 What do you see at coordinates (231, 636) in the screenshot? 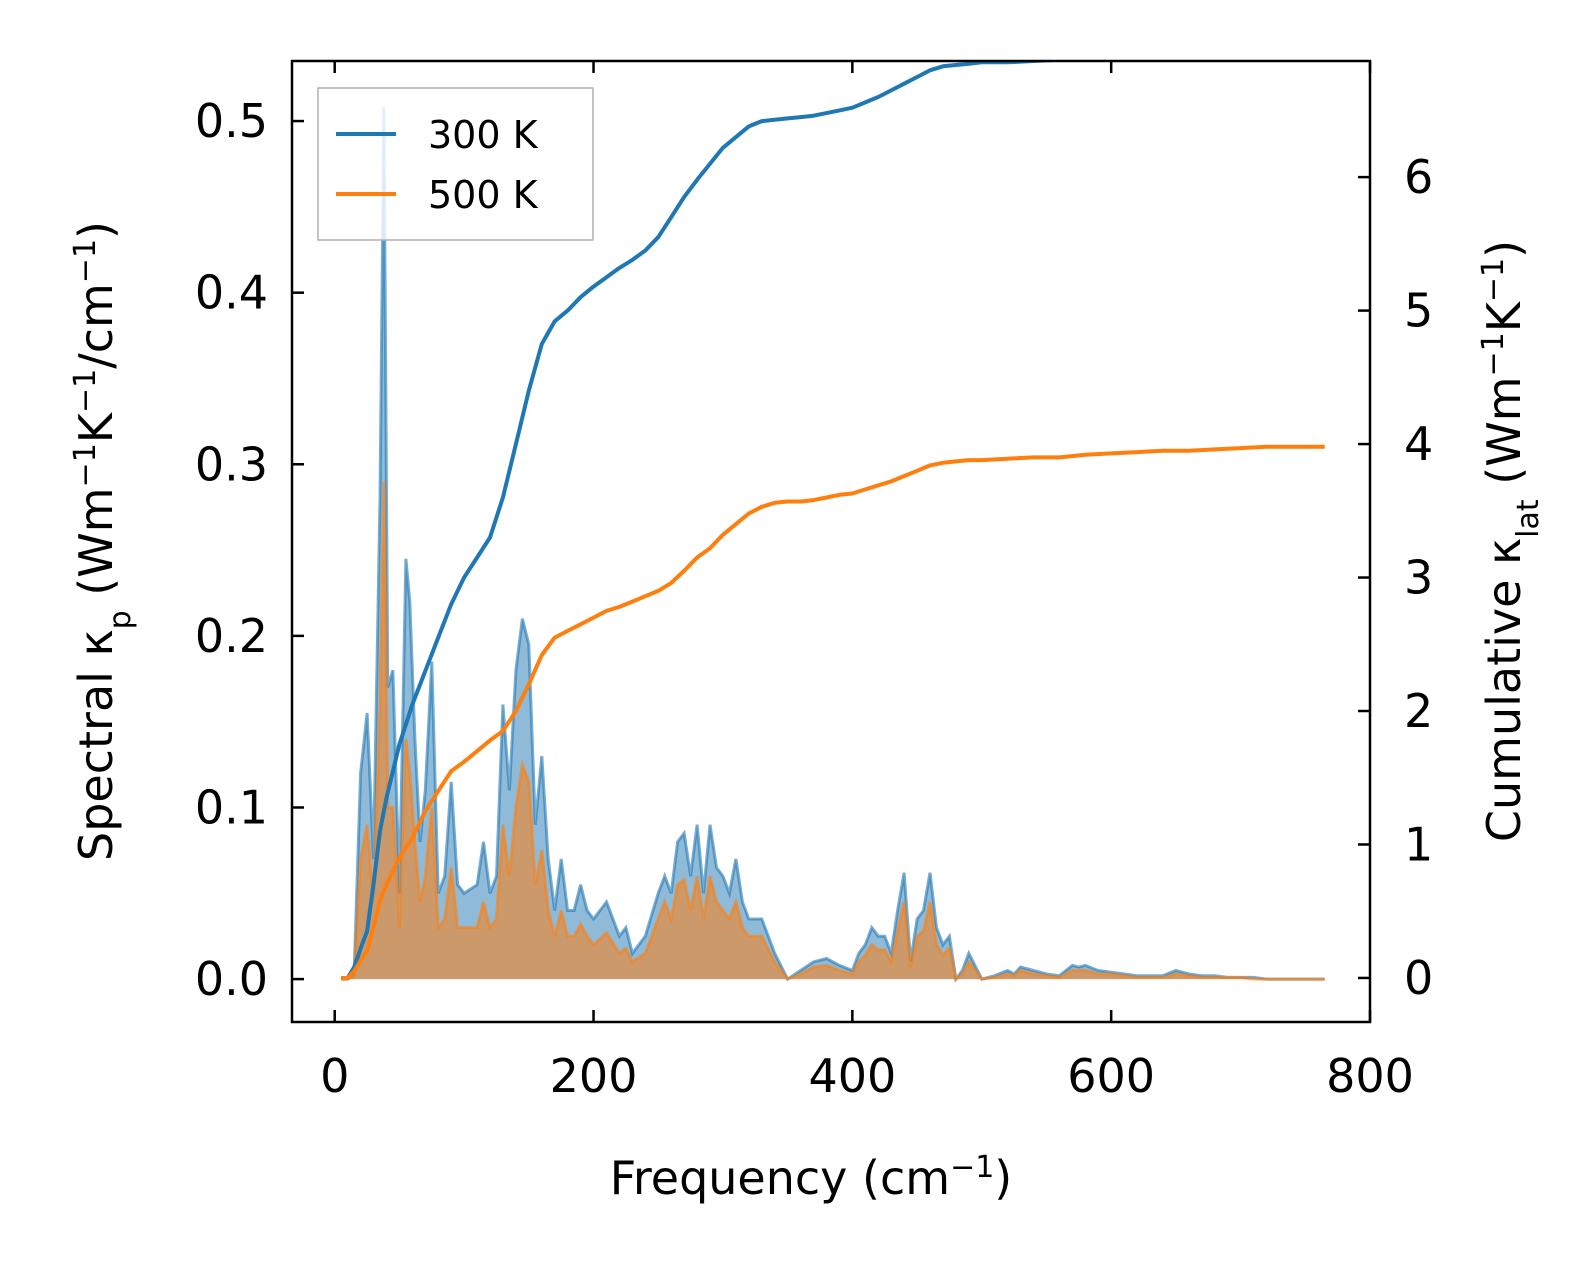
I see `y-left-tick-label: 0.2` at bounding box center [231, 636].